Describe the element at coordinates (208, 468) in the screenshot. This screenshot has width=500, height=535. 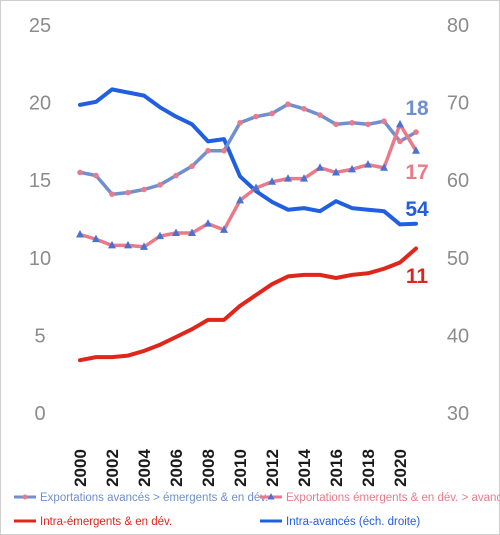
I see `x-tick-label: 2008` at that location.